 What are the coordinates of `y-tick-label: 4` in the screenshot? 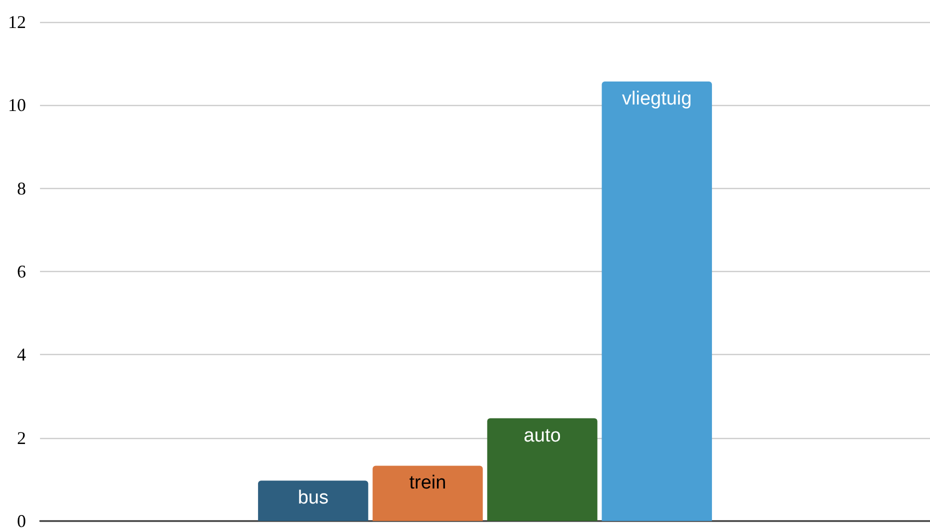 It's located at (21, 354).